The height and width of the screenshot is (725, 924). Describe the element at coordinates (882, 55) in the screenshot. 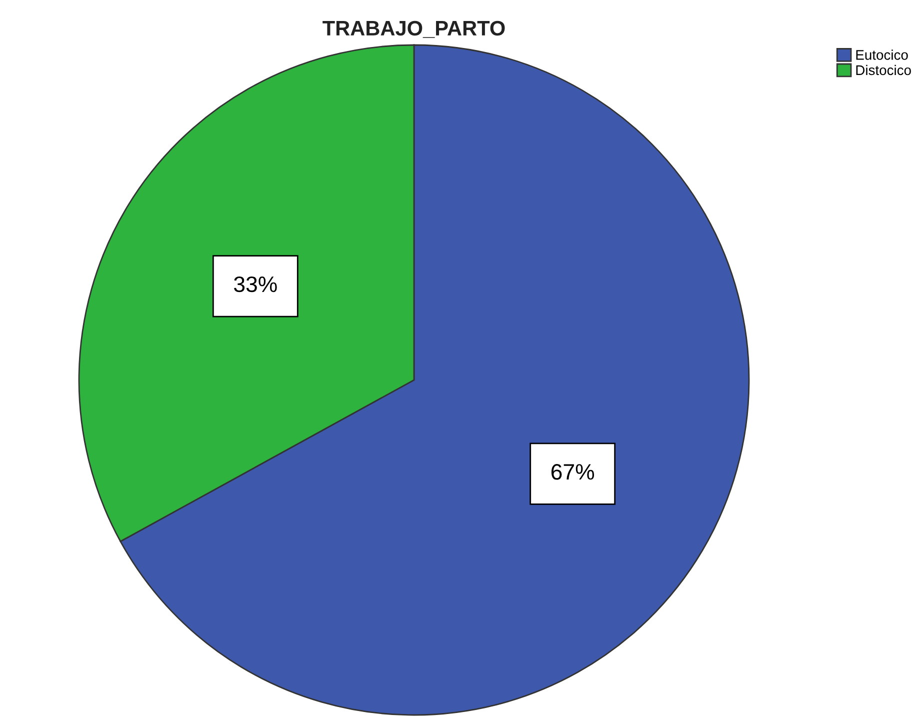

I see `legend-label: Eutocico` at that location.